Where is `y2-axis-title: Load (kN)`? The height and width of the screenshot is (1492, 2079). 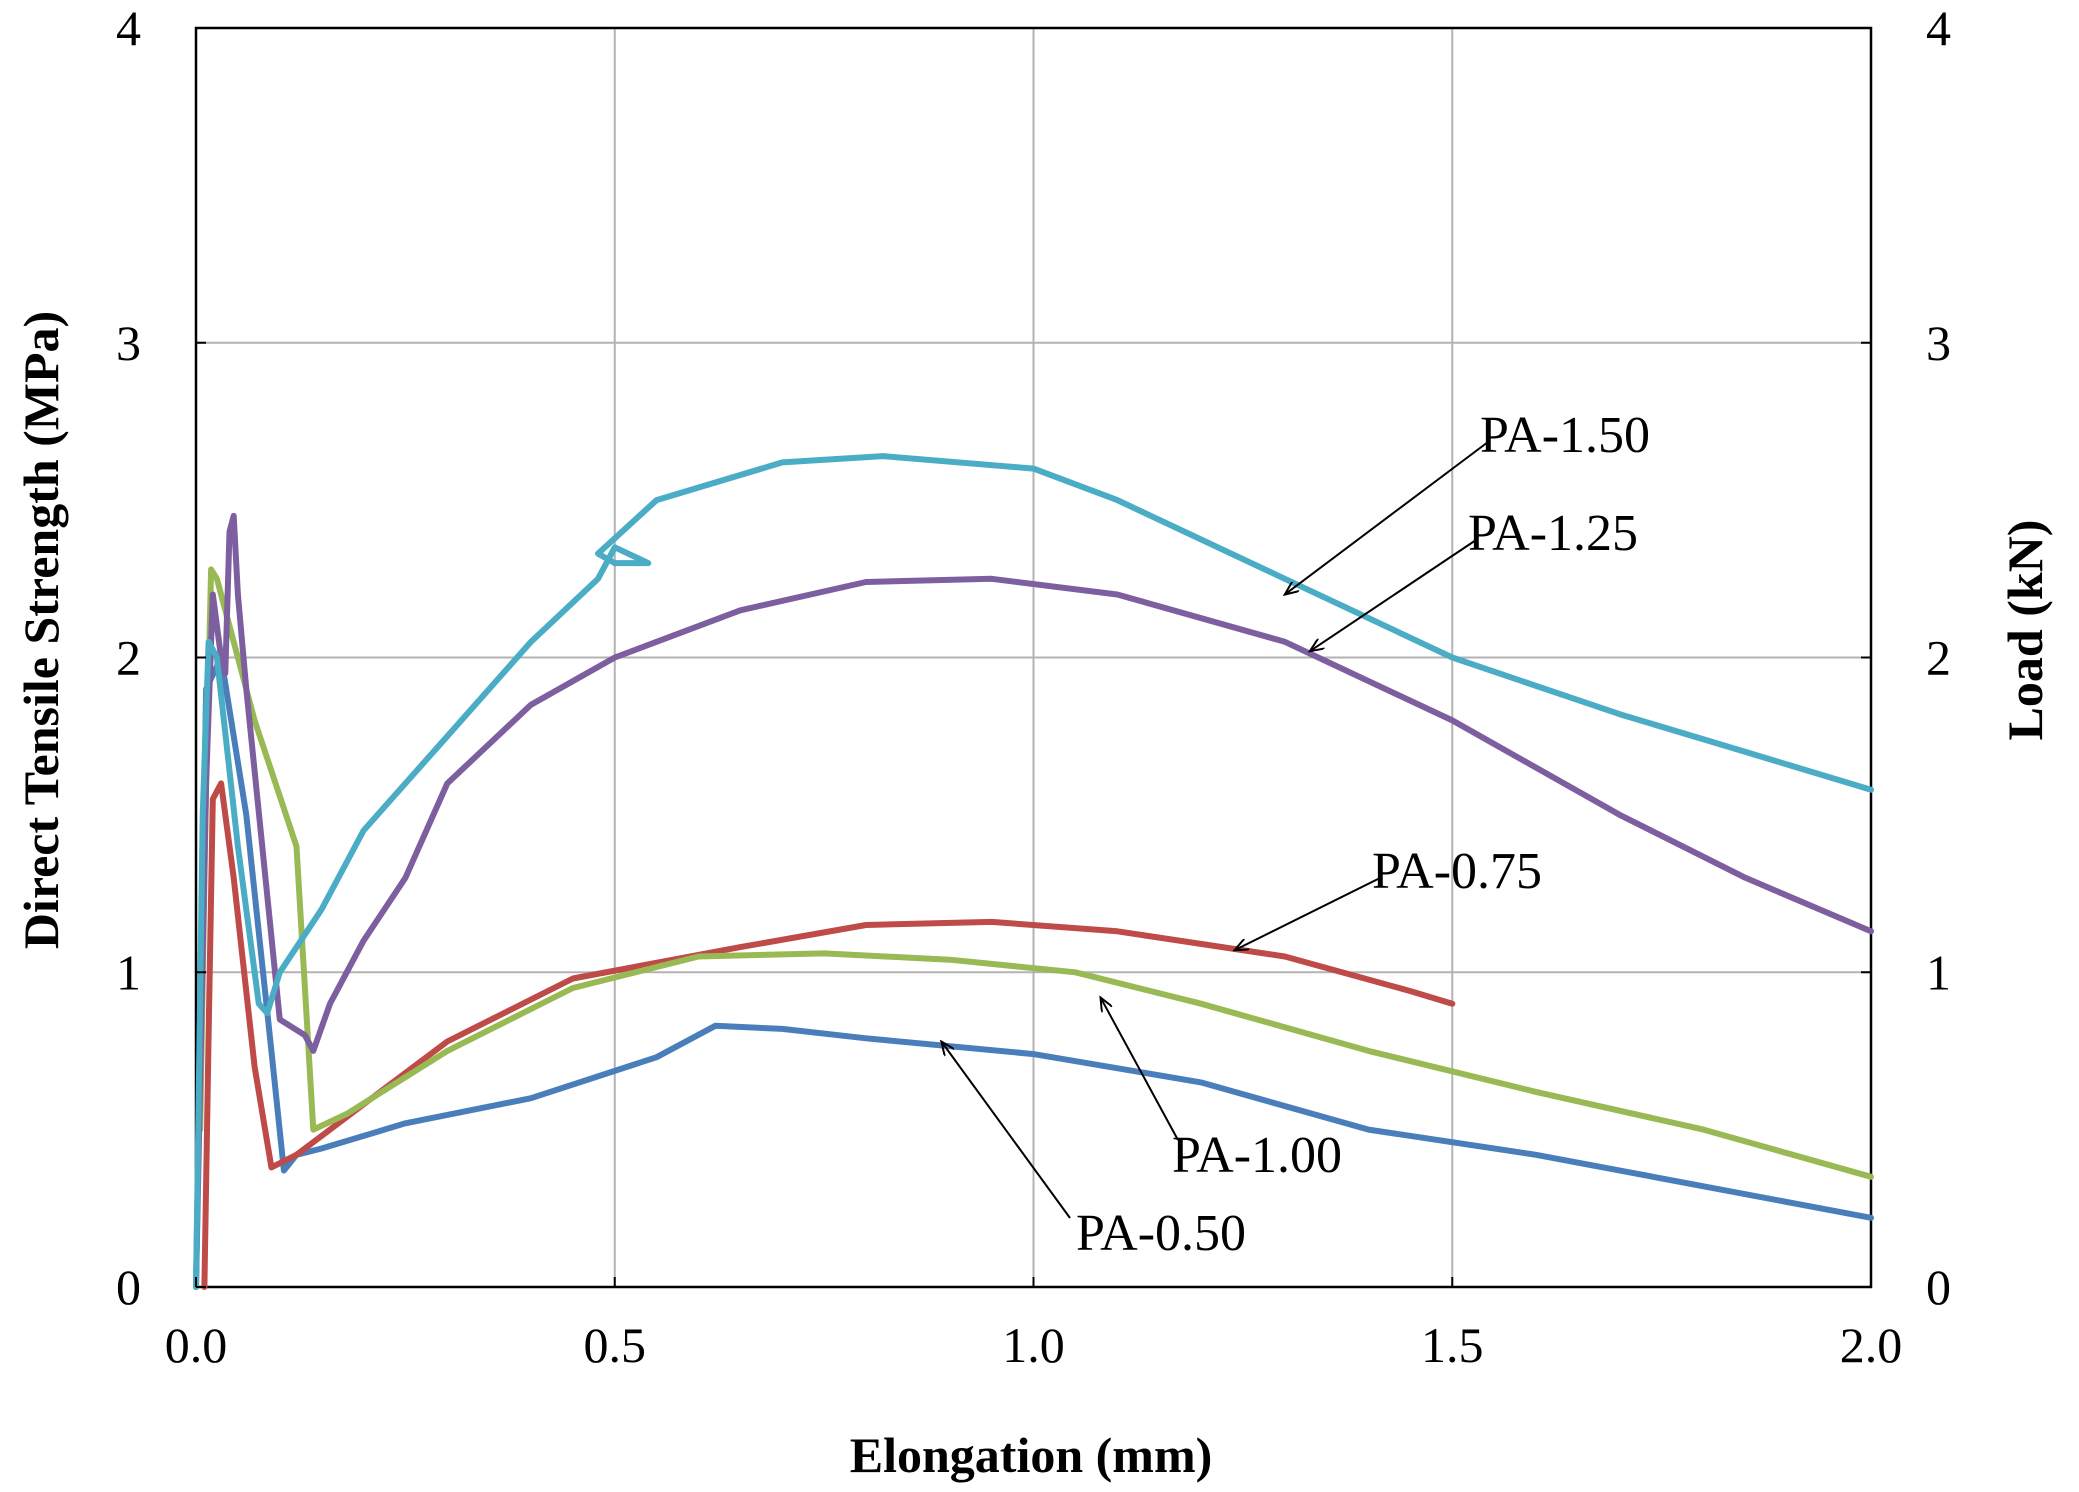
y2-axis-title: Load (kN) is located at coordinates (2025, 630).